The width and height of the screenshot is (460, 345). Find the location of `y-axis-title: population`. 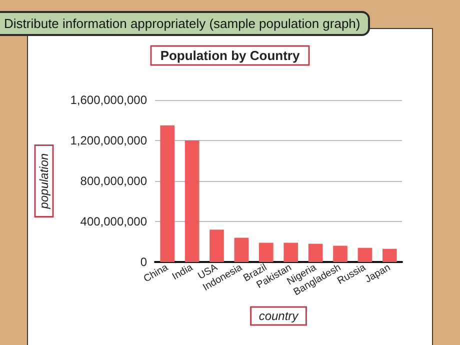

y-axis-title: population is located at coordinates (44, 181).